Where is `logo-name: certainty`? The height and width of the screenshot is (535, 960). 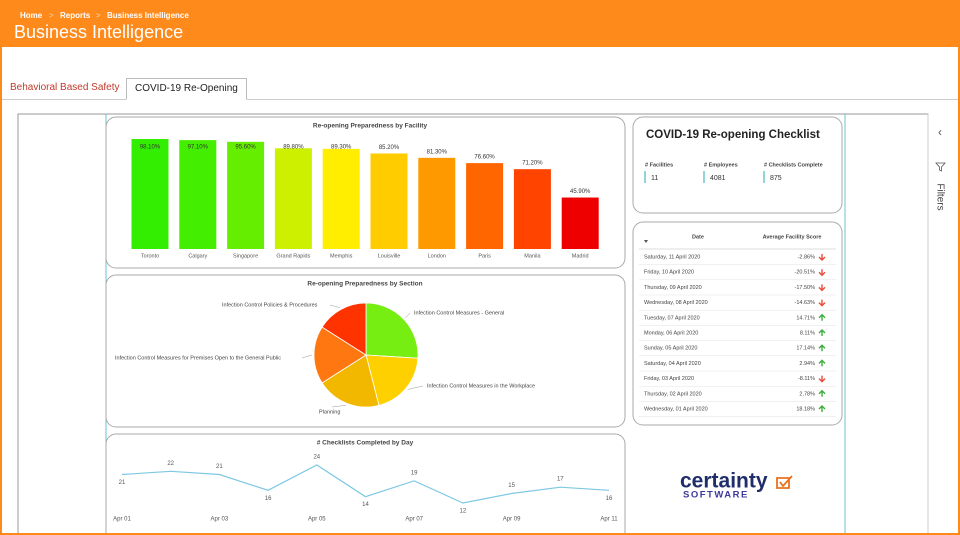 logo-name: certainty is located at coordinates (724, 481).